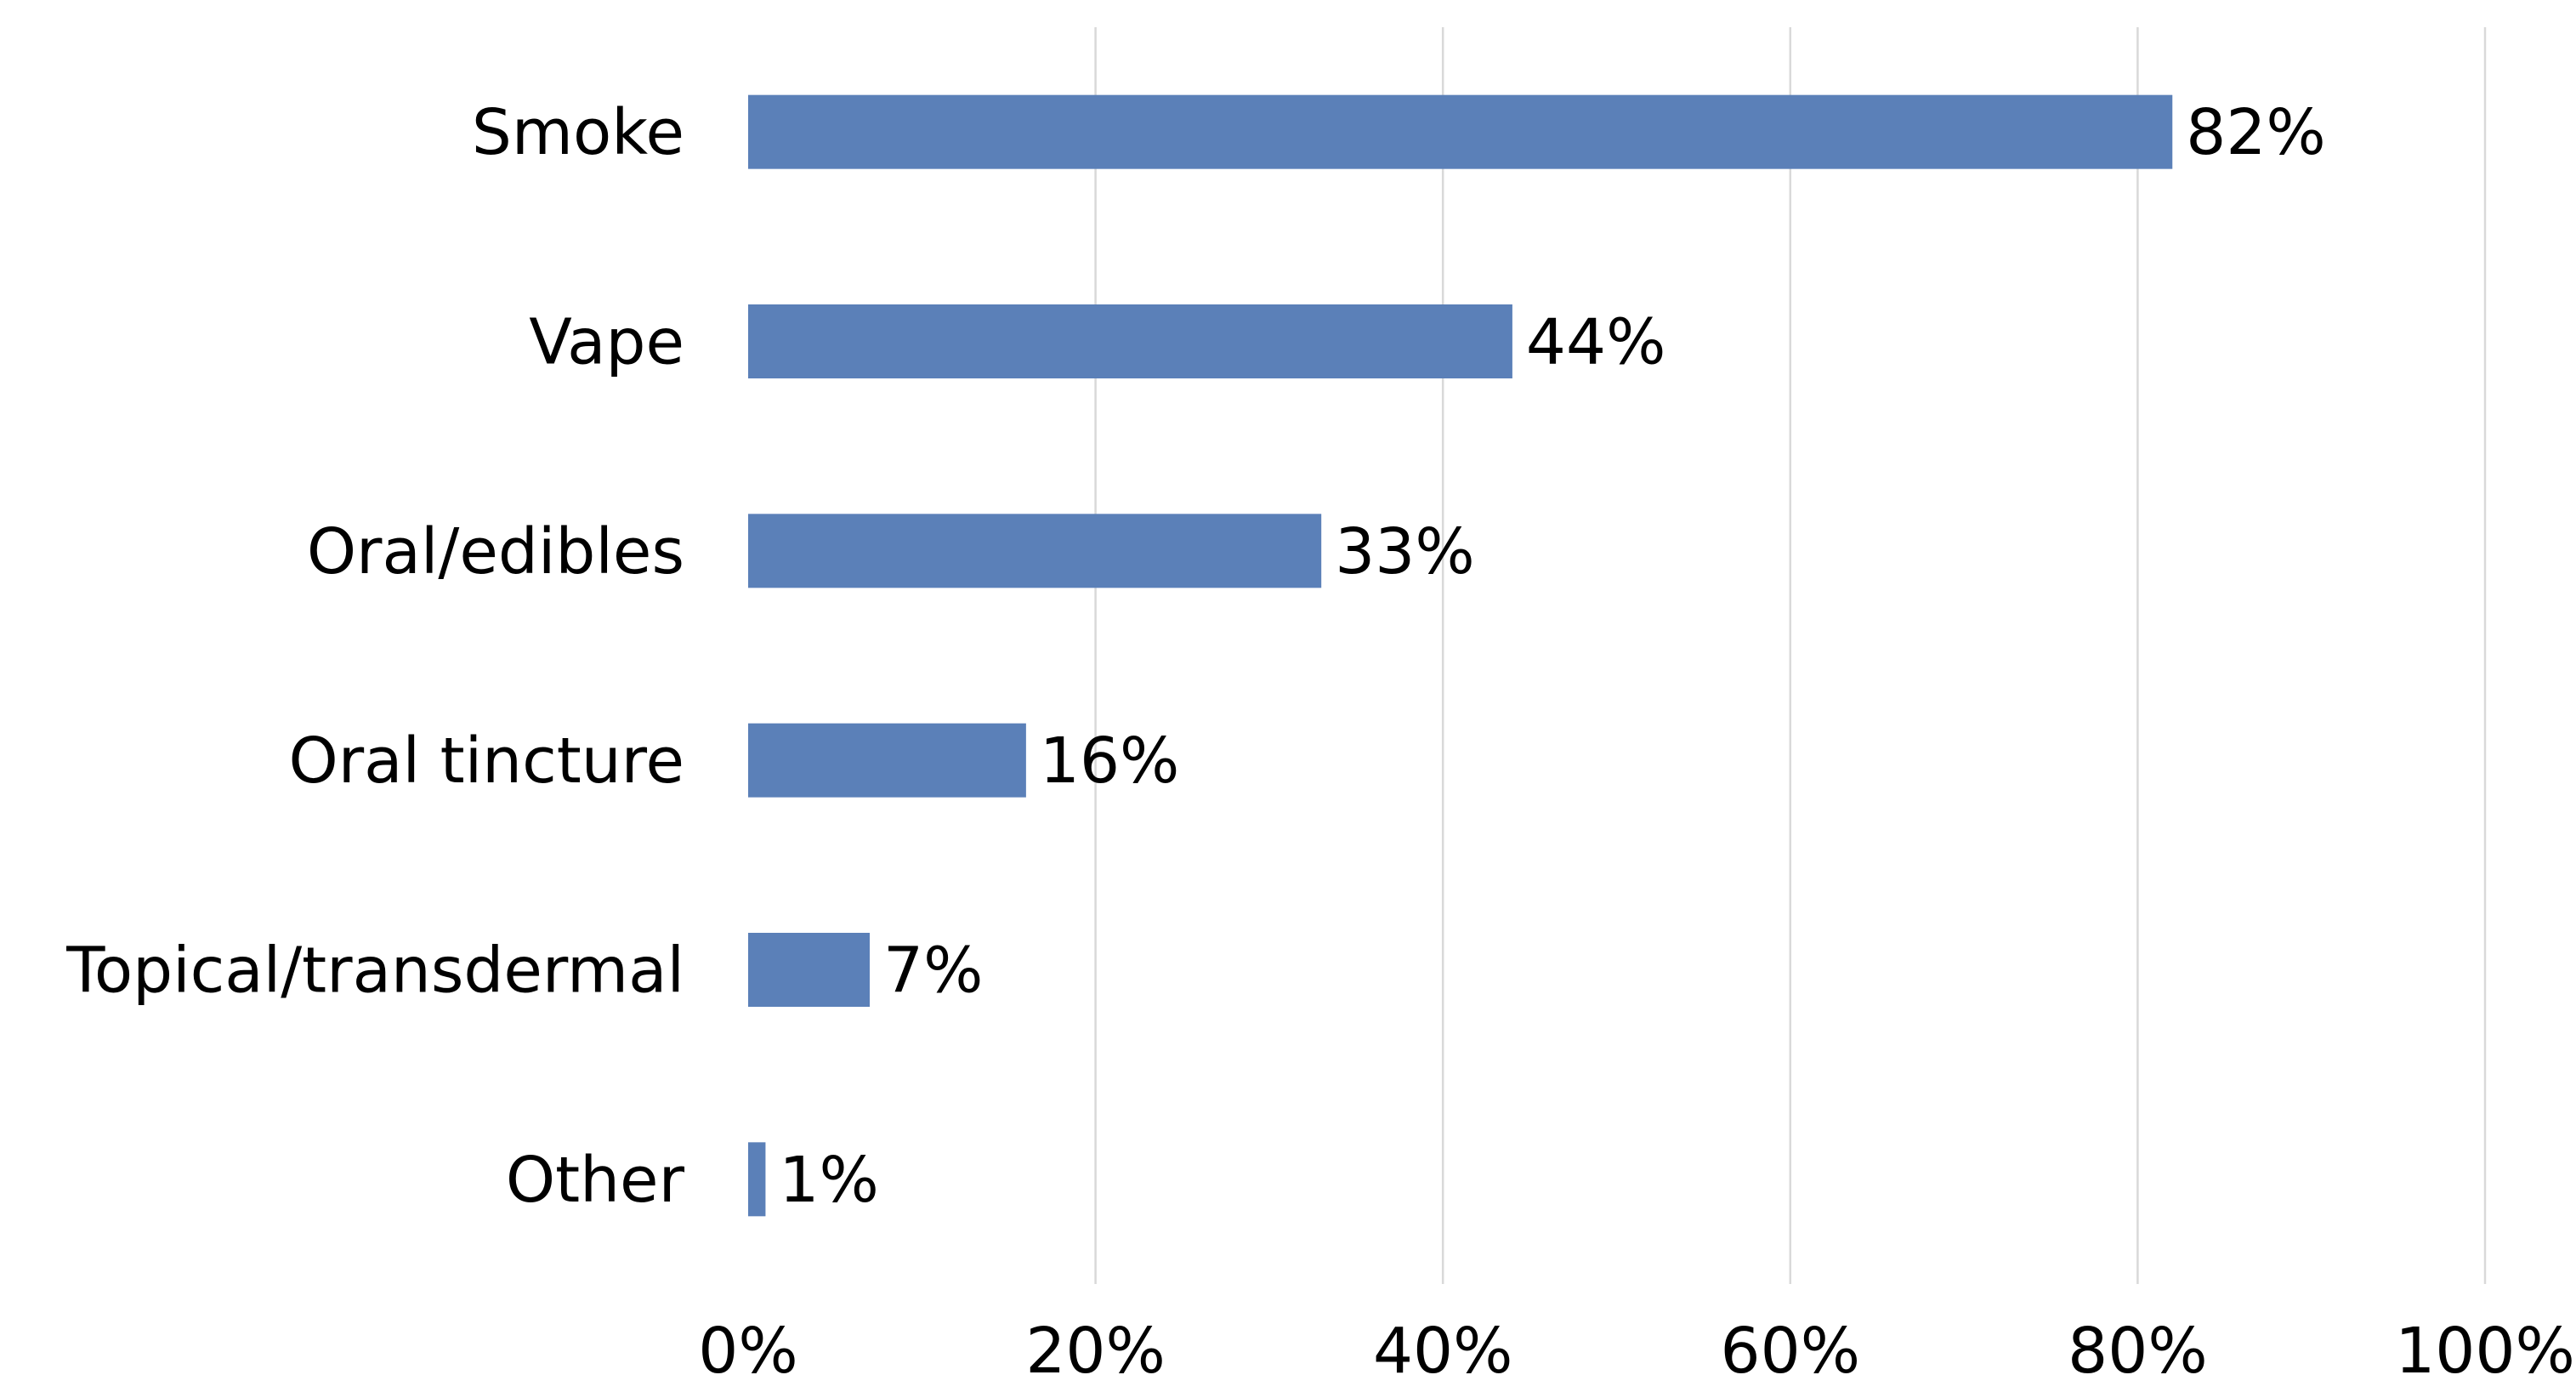 The image size is (2576, 1392). Describe the element at coordinates (487, 761) in the screenshot. I see `category-label: Oral tincture` at that location.